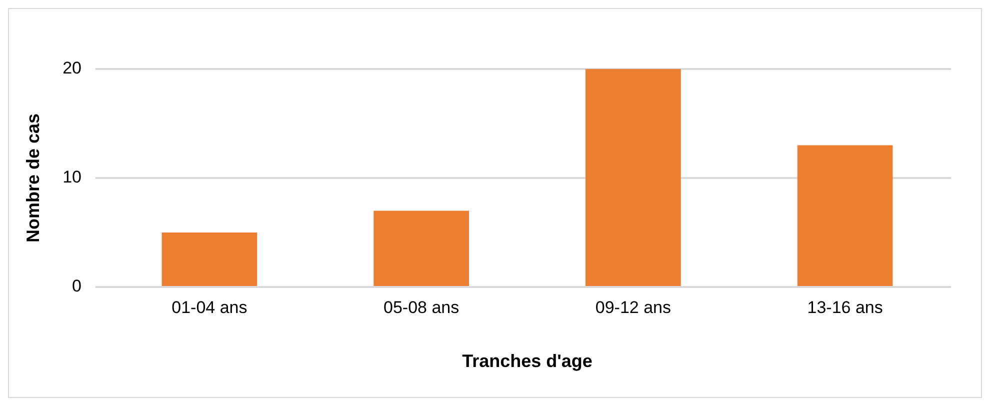 This screenshot has width=988, height=403. I want to click on x-tick-label: 05-08 ans, so click(422, 307).